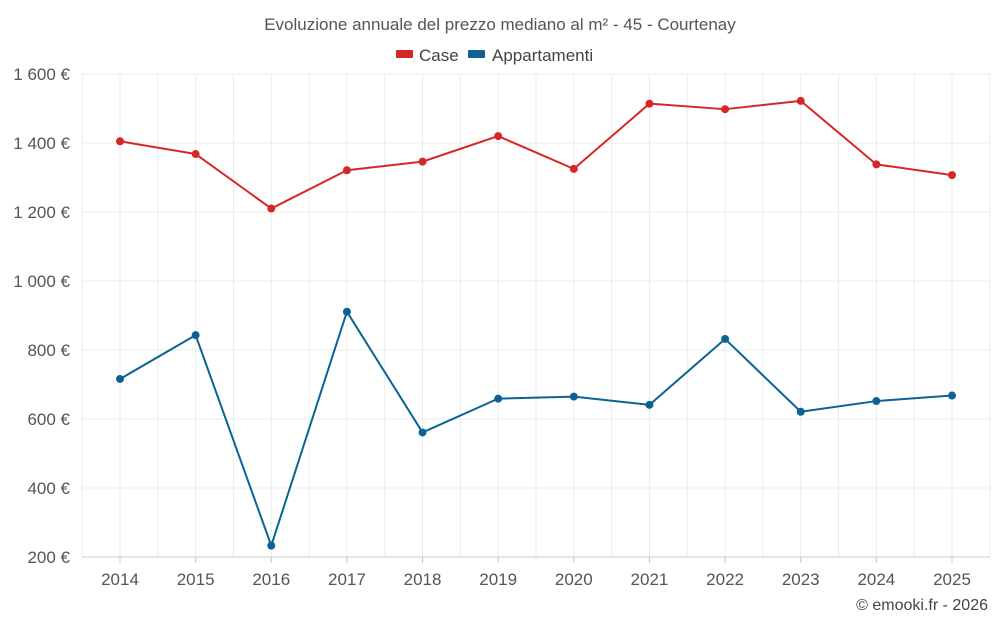 This screenshot has width=1000, height=625. I want to click on series-line-case, so click(536, 154).